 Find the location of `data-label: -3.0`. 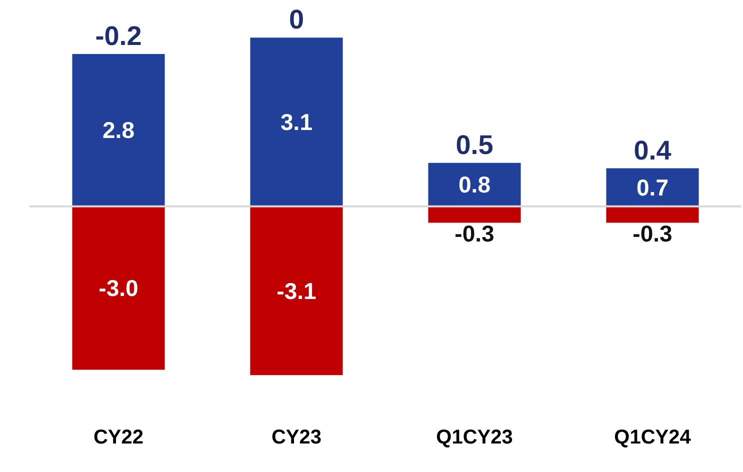

data-label: -3.0 is located at coordinates (118, 288).